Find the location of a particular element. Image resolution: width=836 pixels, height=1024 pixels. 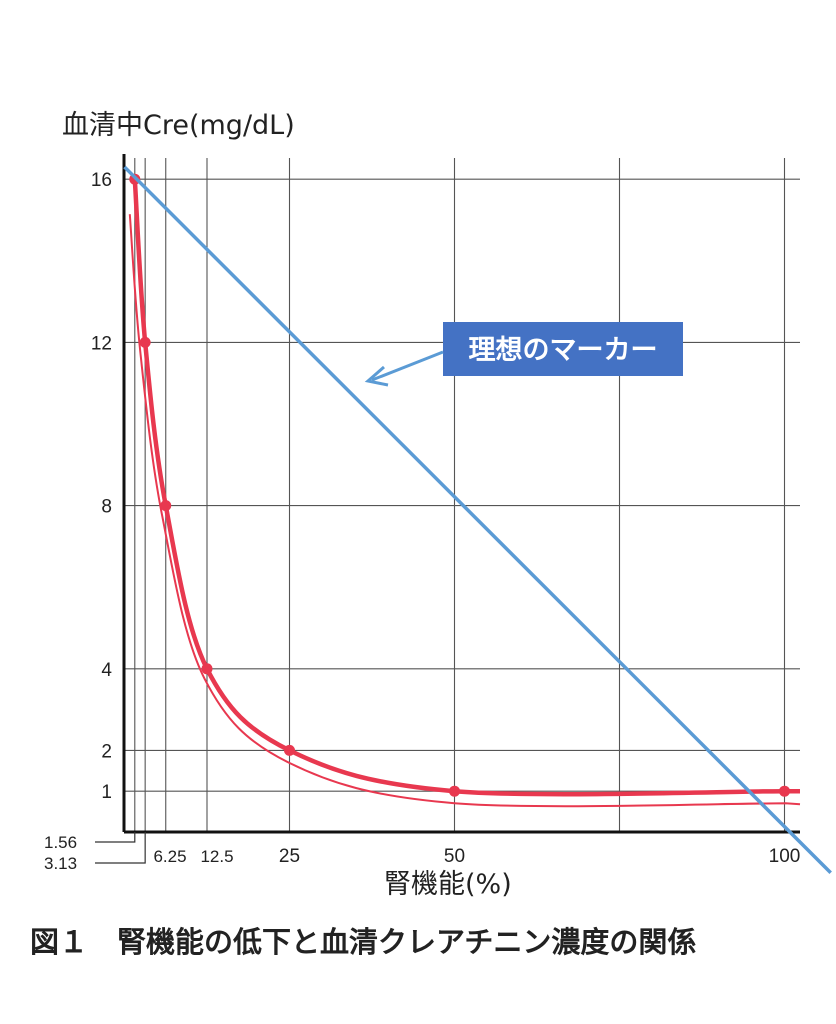

y-tick-label: 16 is located at coordinates (101, 180).